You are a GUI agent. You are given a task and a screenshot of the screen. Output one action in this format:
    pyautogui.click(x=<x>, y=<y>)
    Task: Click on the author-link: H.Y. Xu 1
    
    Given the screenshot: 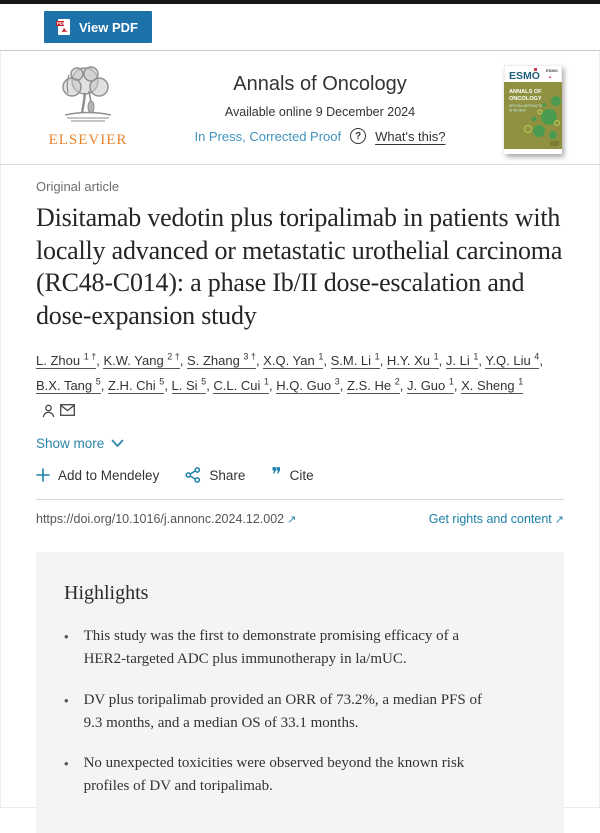 What is the action you would take?
    pyautogui.click(x=412, y=360)
    